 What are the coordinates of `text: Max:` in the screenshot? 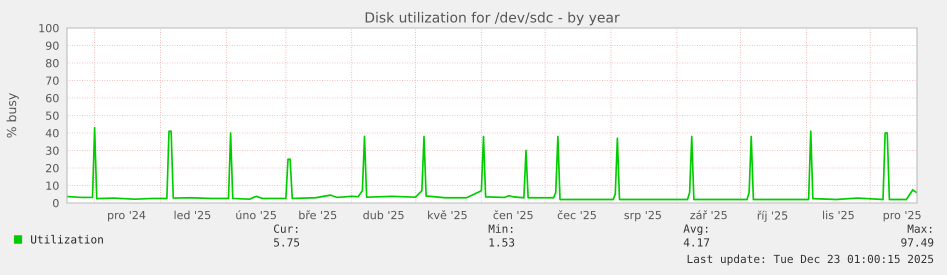 It's located at (920, 228).